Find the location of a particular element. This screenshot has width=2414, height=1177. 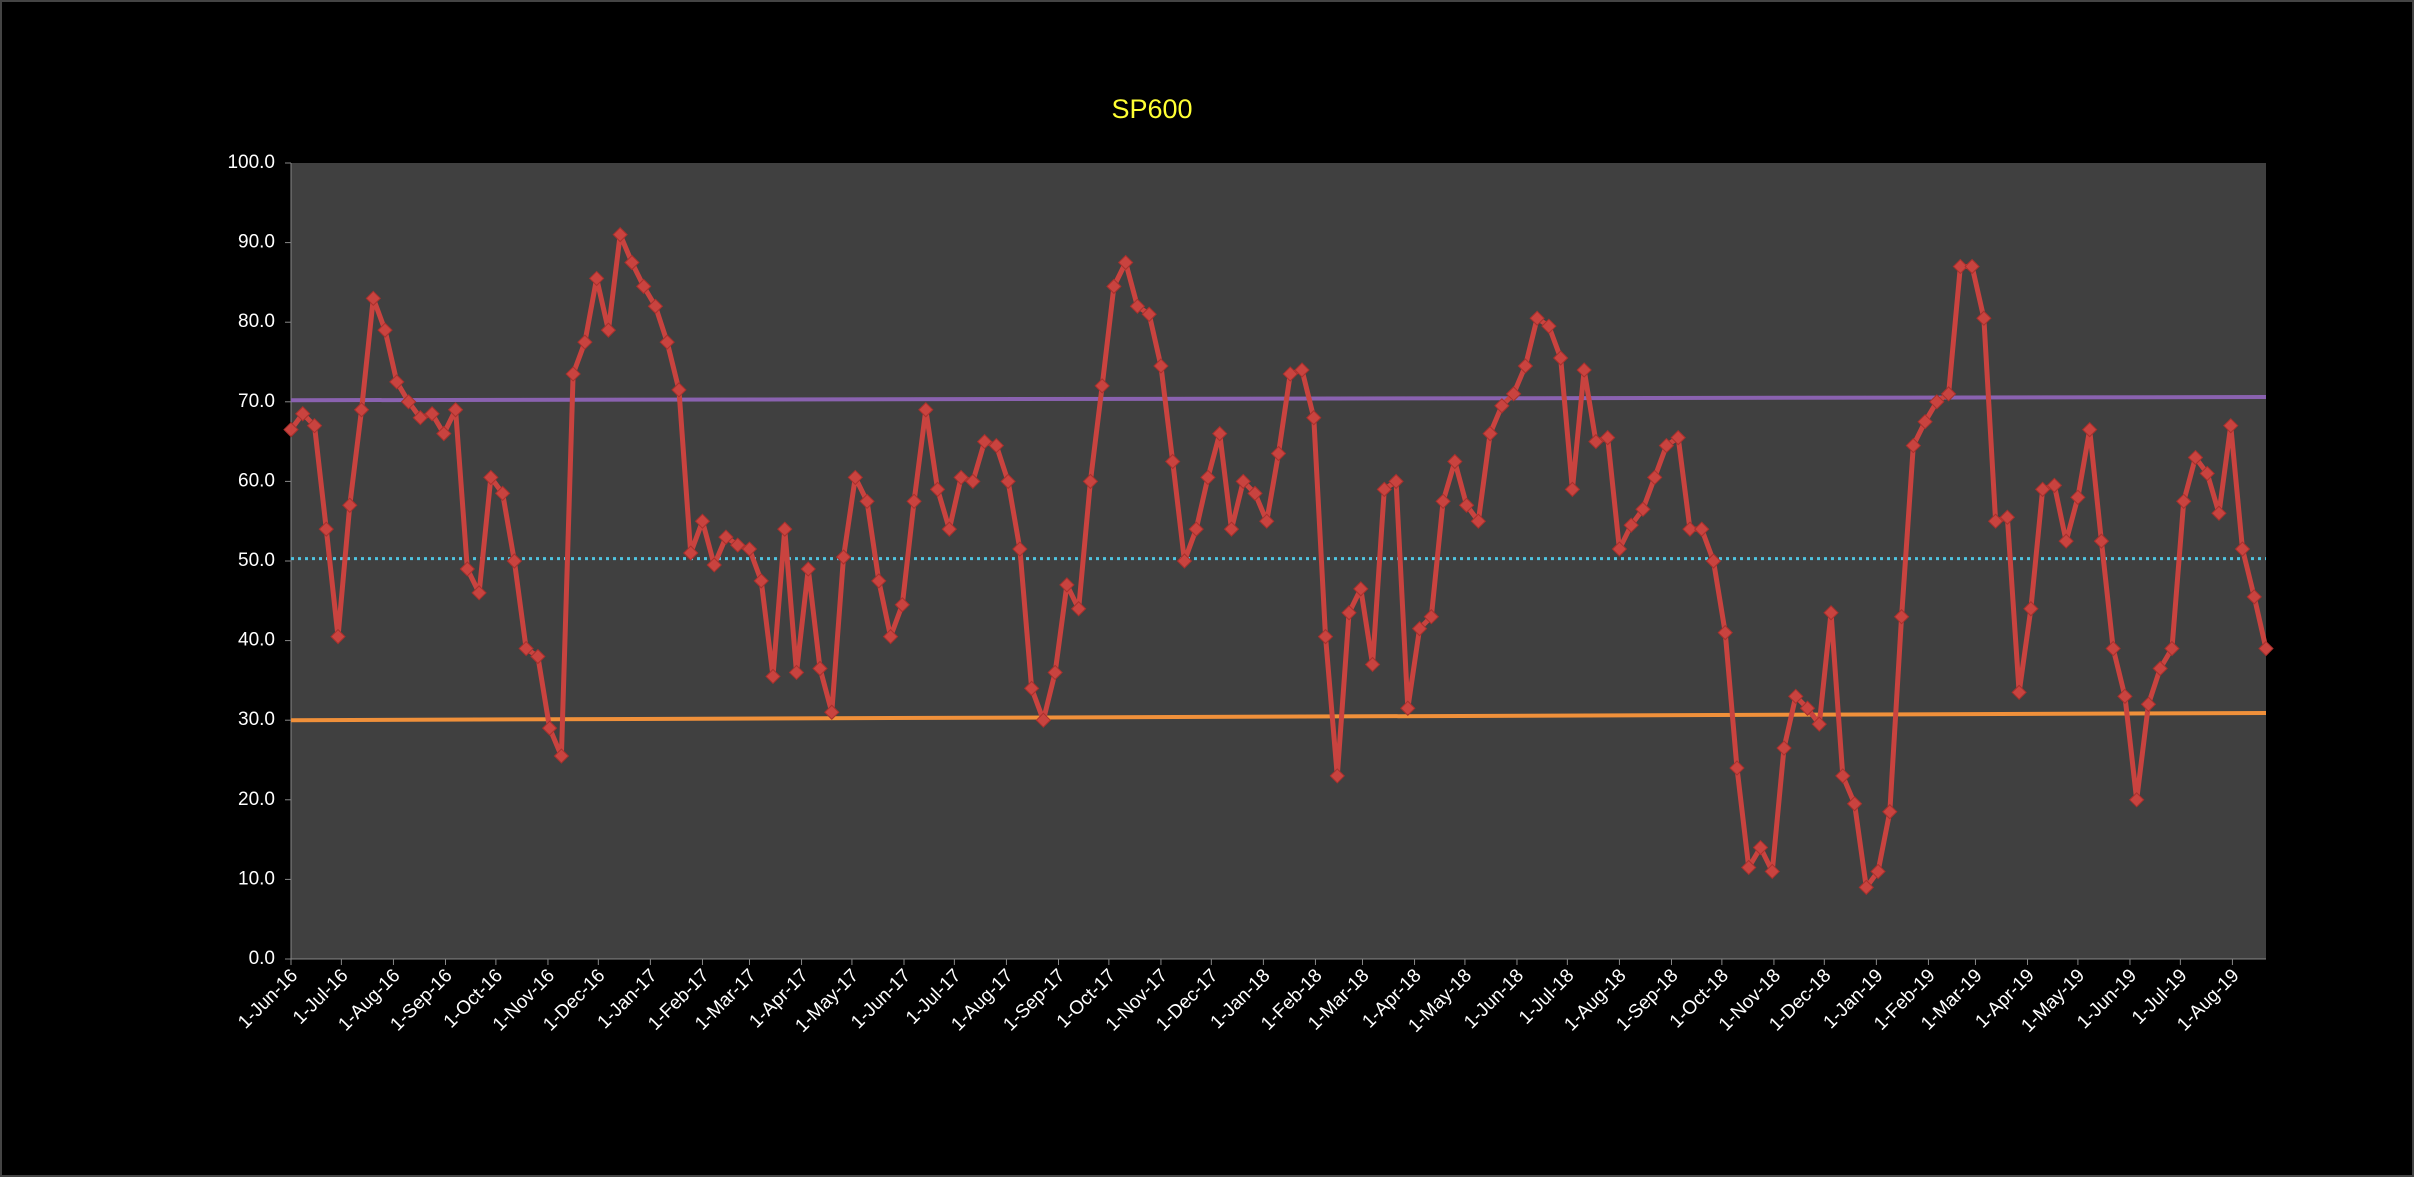

y-tick-label: 10.0 is located at coordinates (256, 878).